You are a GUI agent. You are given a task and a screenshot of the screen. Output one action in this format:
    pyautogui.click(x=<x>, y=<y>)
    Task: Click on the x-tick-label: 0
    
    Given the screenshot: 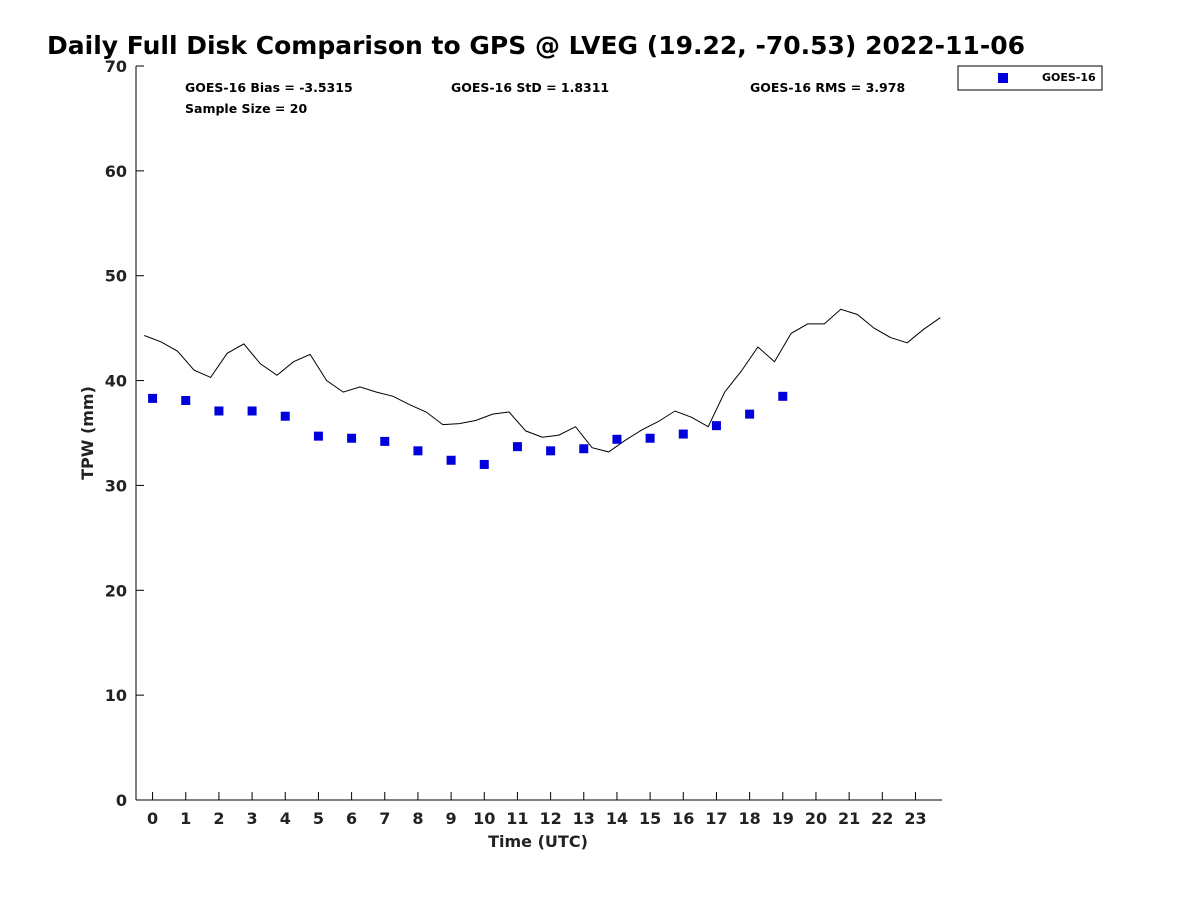 What is the action you would take?
    pyautogui.click(x=152, y=818)
    